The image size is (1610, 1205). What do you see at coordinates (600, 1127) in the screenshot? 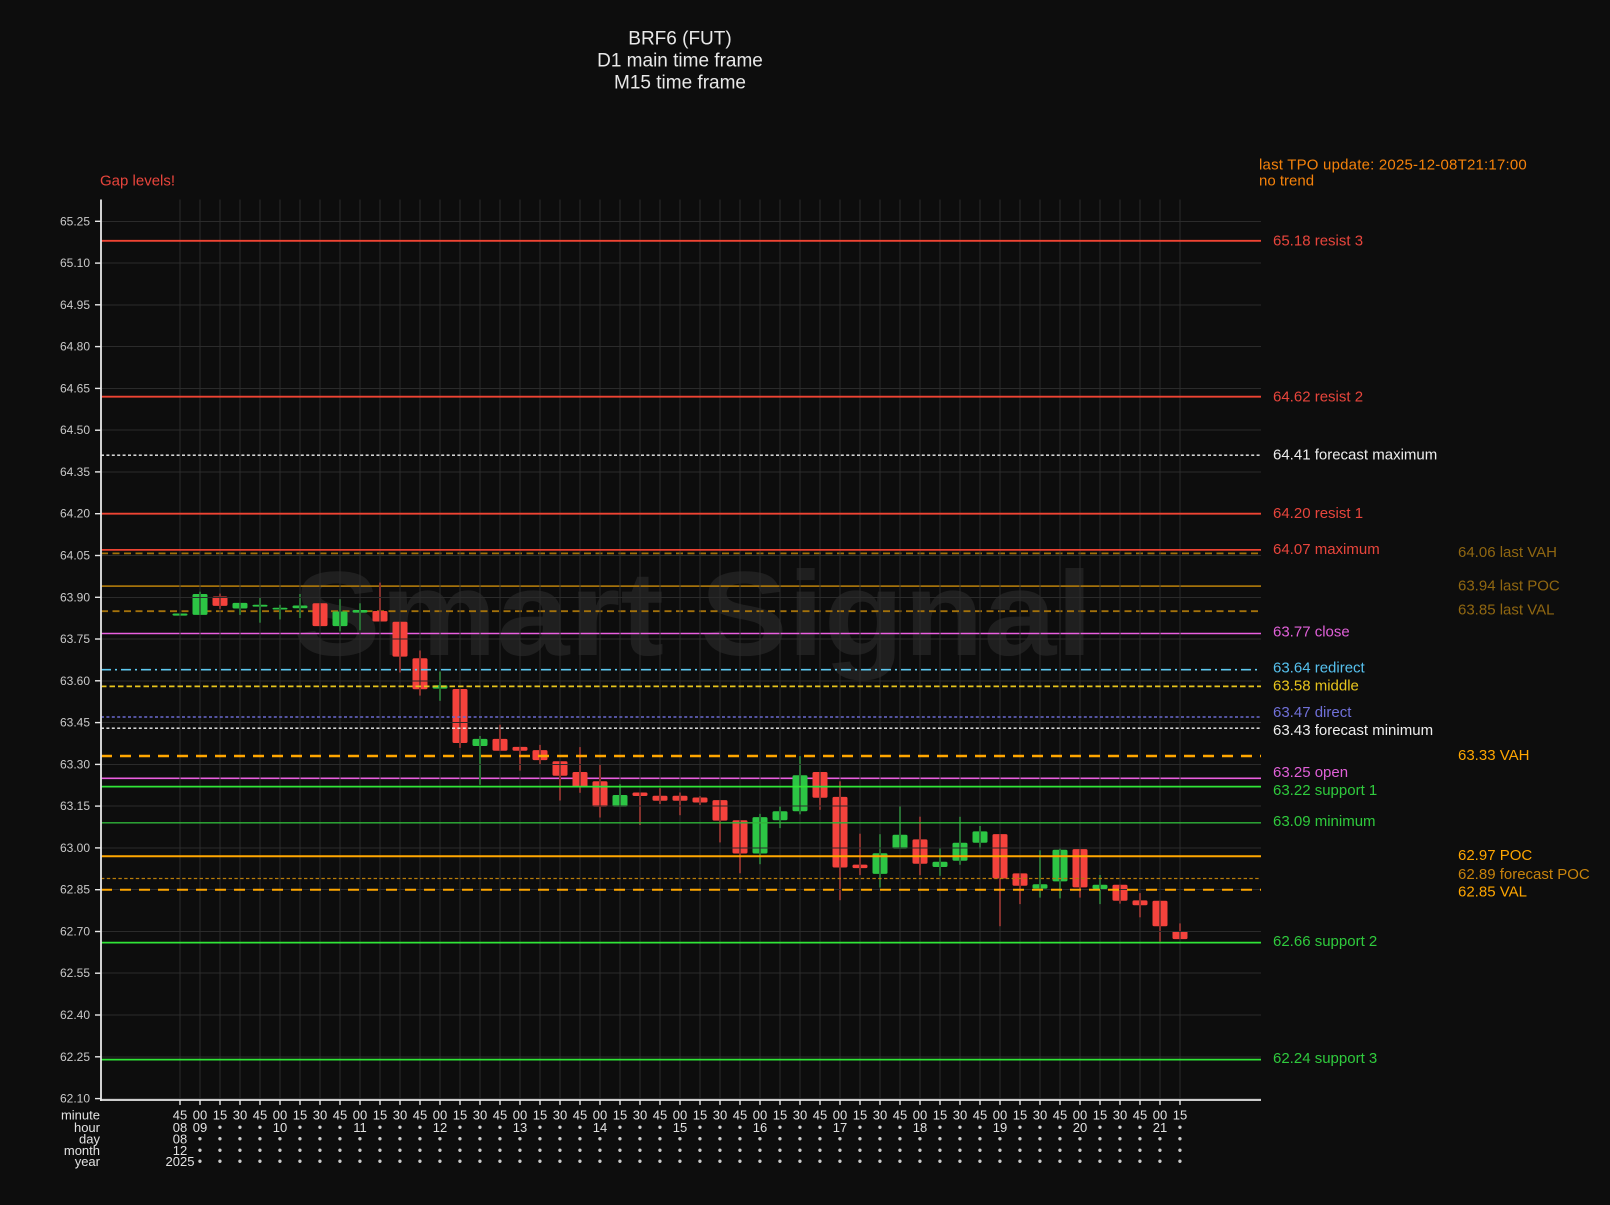
I see `svg-text: 14` at bounding box center [600, 1127].